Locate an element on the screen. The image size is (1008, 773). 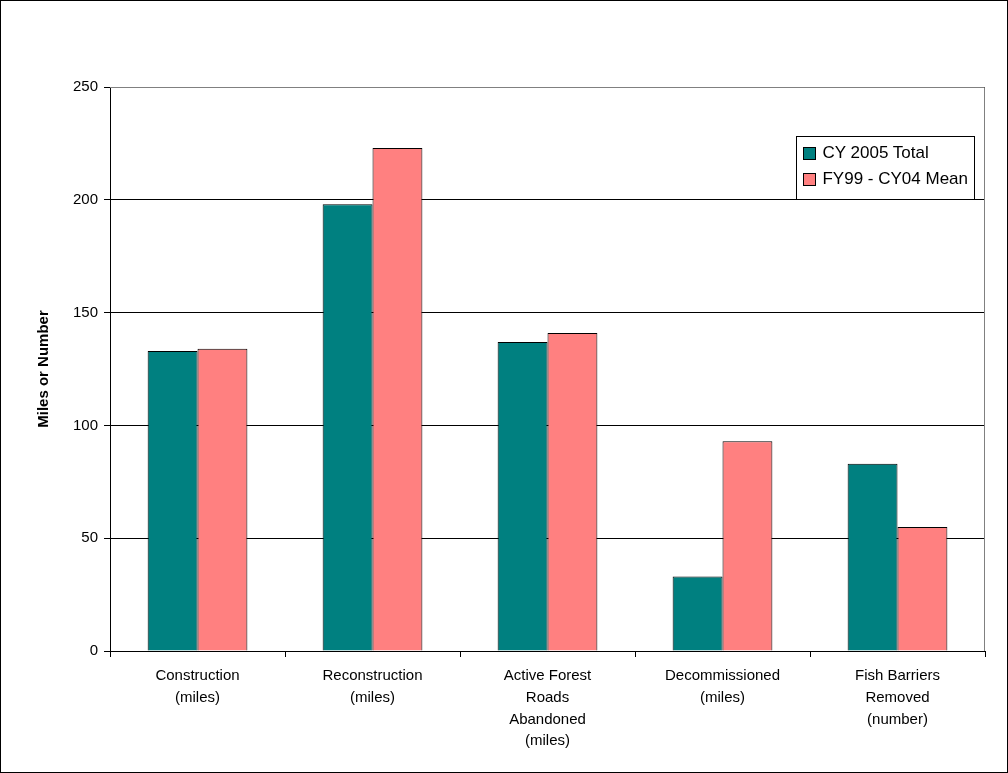
x-tick-label: Reconstruction (miles) is located at coordinates (372, 685).